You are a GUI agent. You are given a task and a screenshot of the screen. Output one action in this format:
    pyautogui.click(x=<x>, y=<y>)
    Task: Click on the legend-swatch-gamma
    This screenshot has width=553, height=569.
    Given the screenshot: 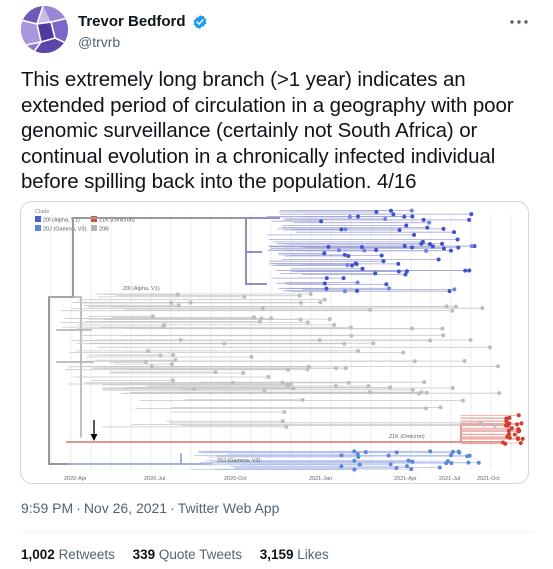 What is the action you would take?
    pyautogui.click(x=38, y=228)
    